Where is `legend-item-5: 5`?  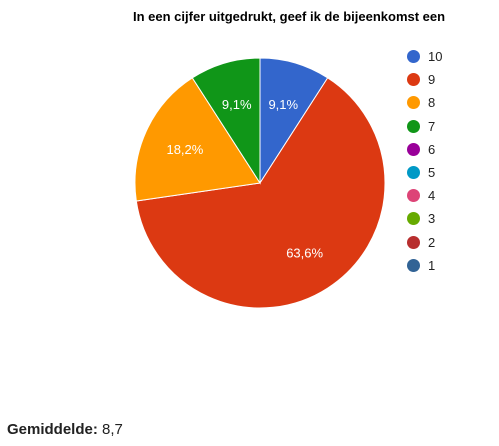
legend-item-5: 5 is located at coordinates (424, 172).